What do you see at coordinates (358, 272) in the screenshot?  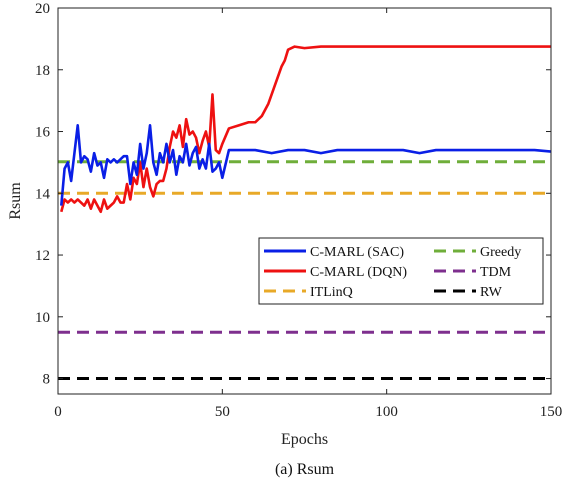 I see `legend-label-c-marl-dqn: C-MARL (DQN)` at bounding box center [358, 272].